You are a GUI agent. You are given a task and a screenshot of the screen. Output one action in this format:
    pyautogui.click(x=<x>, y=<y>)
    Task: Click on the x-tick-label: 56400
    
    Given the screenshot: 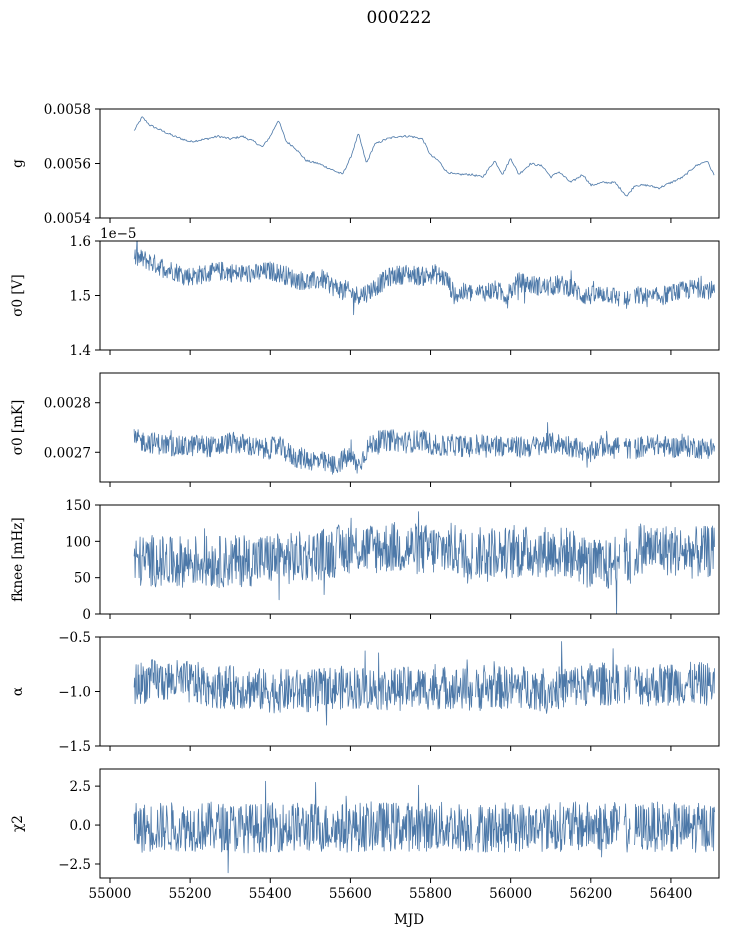 What is the action you would take?
    pyautogui.click(x=670, y=894)
    